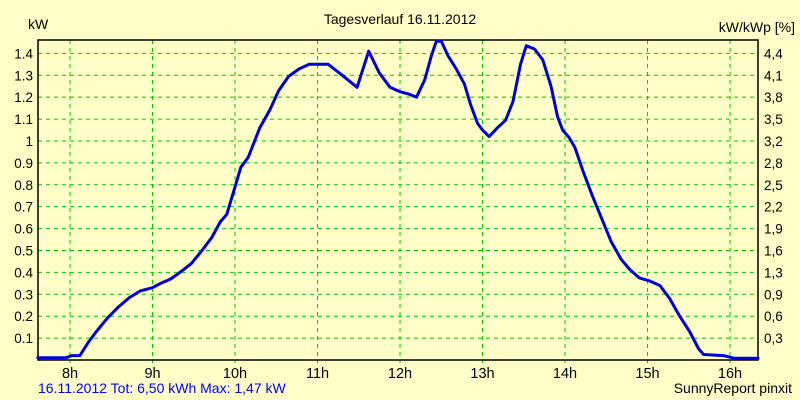  What do you see at coordinates (23, 163) in the screenshot?
I see `y-tick-label-left: 0.9` at bounding box center [23, 163].